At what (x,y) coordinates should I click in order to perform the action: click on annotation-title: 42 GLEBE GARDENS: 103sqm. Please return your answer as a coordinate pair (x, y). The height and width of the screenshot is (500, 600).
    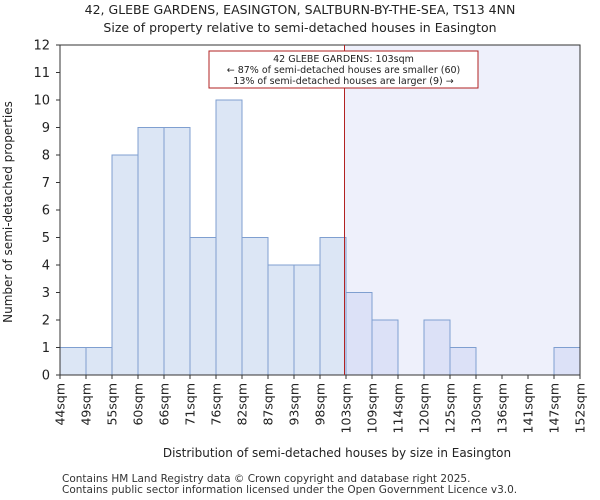
    Looking at the image, I should click on (343, 59).